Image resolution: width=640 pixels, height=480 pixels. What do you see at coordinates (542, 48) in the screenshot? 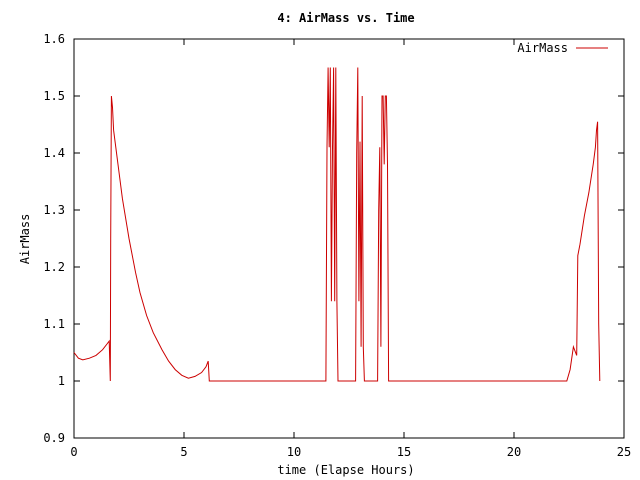
I see `legend-label-airmass: AirMass` at bounding box center [542, 48].